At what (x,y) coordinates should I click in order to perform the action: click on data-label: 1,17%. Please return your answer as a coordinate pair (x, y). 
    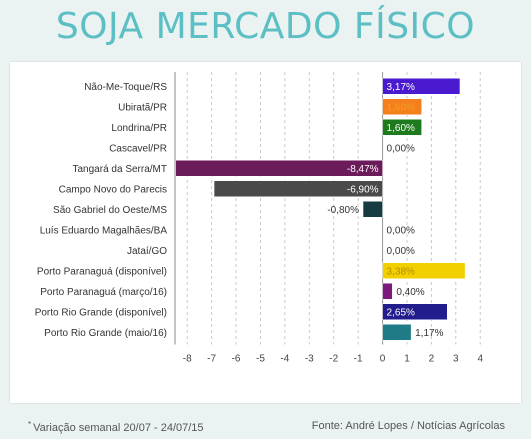
    Looking at the image, I should click on (429, 333).